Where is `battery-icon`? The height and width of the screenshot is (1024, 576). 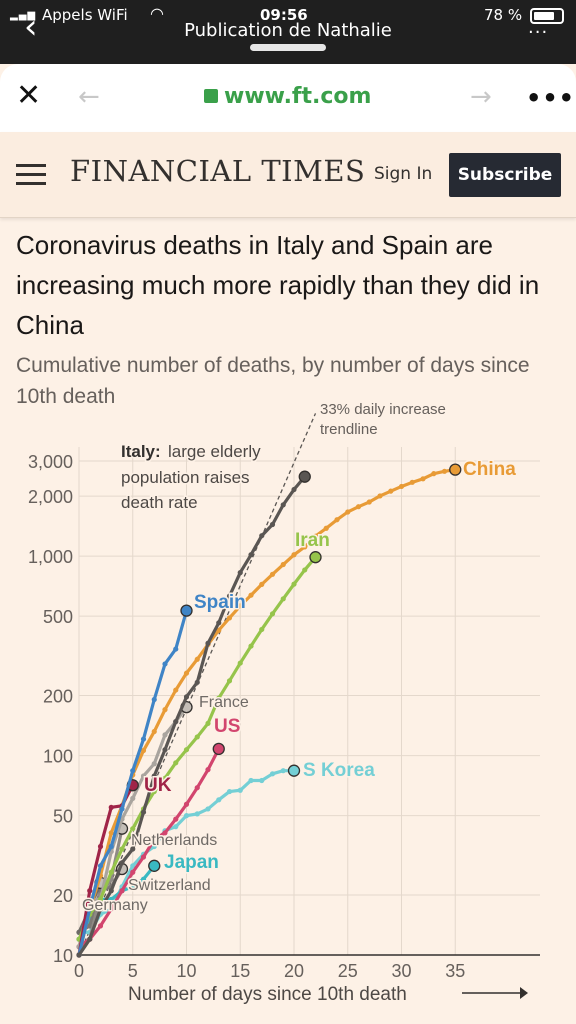
battery-icon is located at coordinates (547, 16).